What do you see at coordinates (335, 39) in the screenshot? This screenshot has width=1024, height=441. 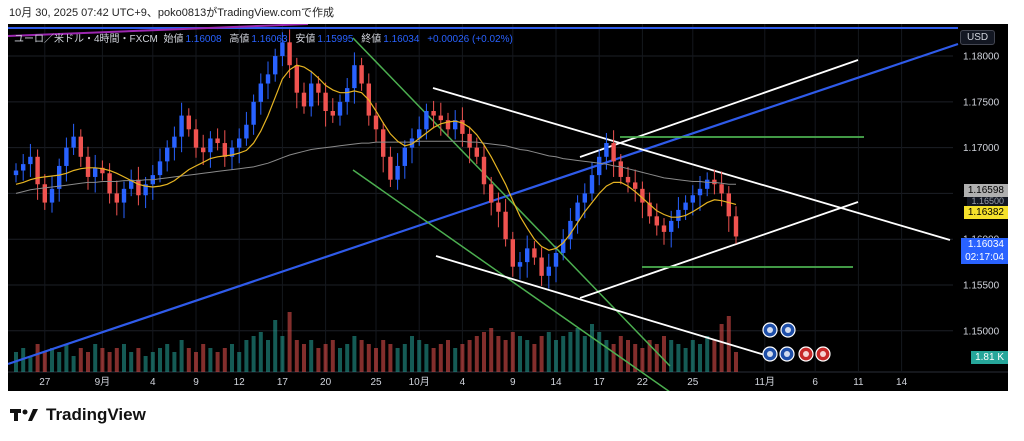 I see `legend-low: 1.15995` at bounding box center [335, 39].